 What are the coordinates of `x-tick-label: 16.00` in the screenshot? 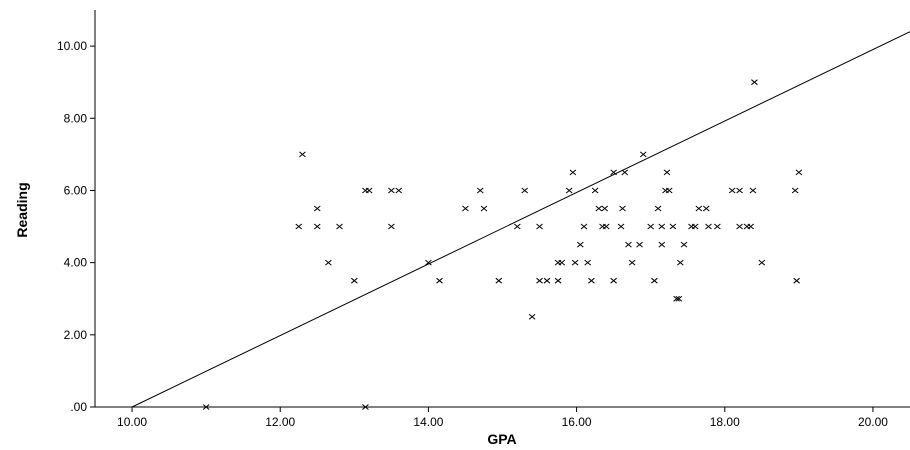 It's located at (577, 422).